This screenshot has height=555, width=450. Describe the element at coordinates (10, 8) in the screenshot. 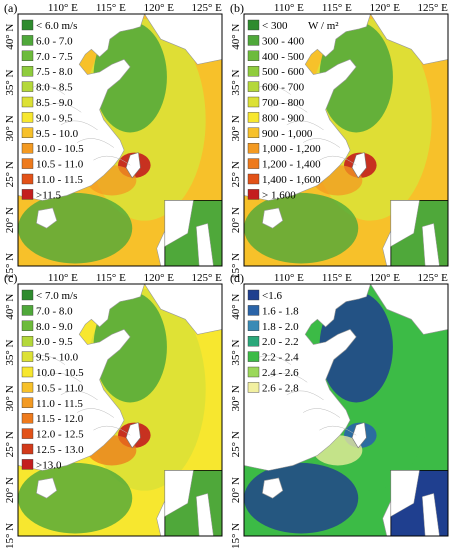

I see `panel-letter: (a)` at that location.